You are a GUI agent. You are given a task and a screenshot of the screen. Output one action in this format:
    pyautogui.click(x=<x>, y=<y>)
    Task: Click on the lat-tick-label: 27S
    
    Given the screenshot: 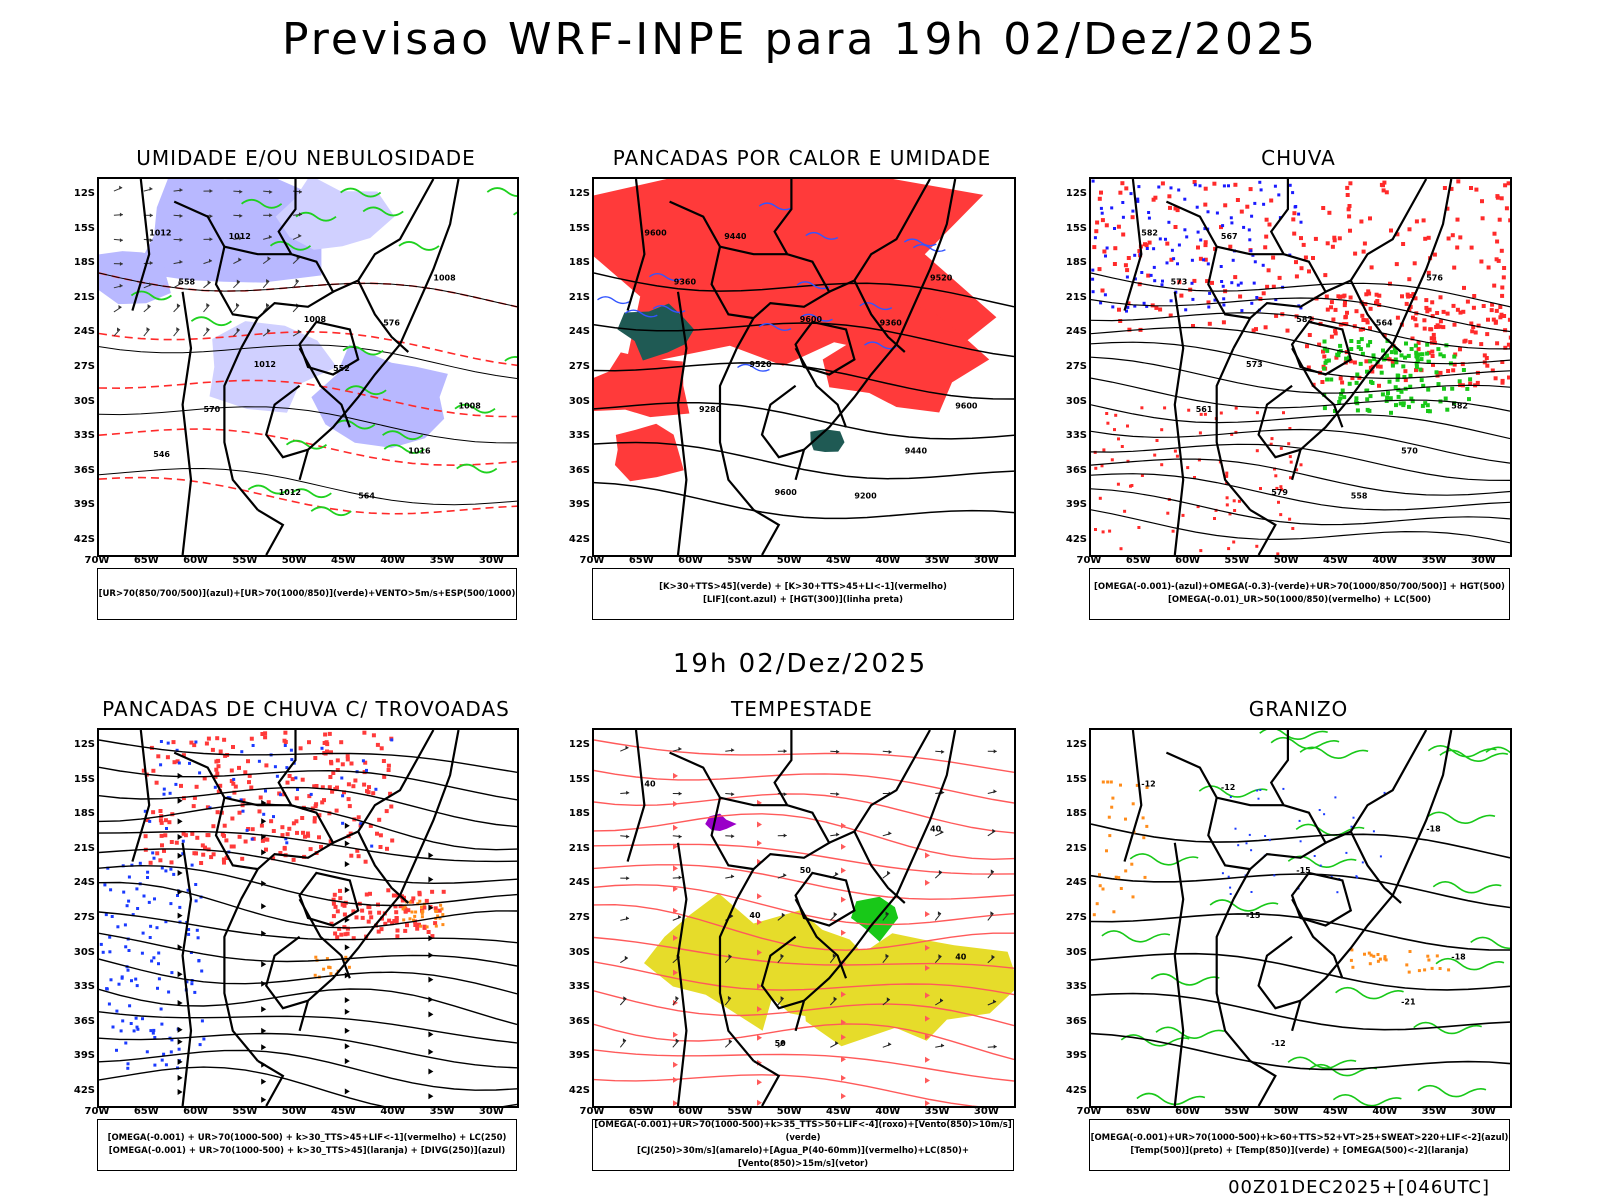 What is the action you would take?
    pyautogui.click(x=1076, y=917)
    